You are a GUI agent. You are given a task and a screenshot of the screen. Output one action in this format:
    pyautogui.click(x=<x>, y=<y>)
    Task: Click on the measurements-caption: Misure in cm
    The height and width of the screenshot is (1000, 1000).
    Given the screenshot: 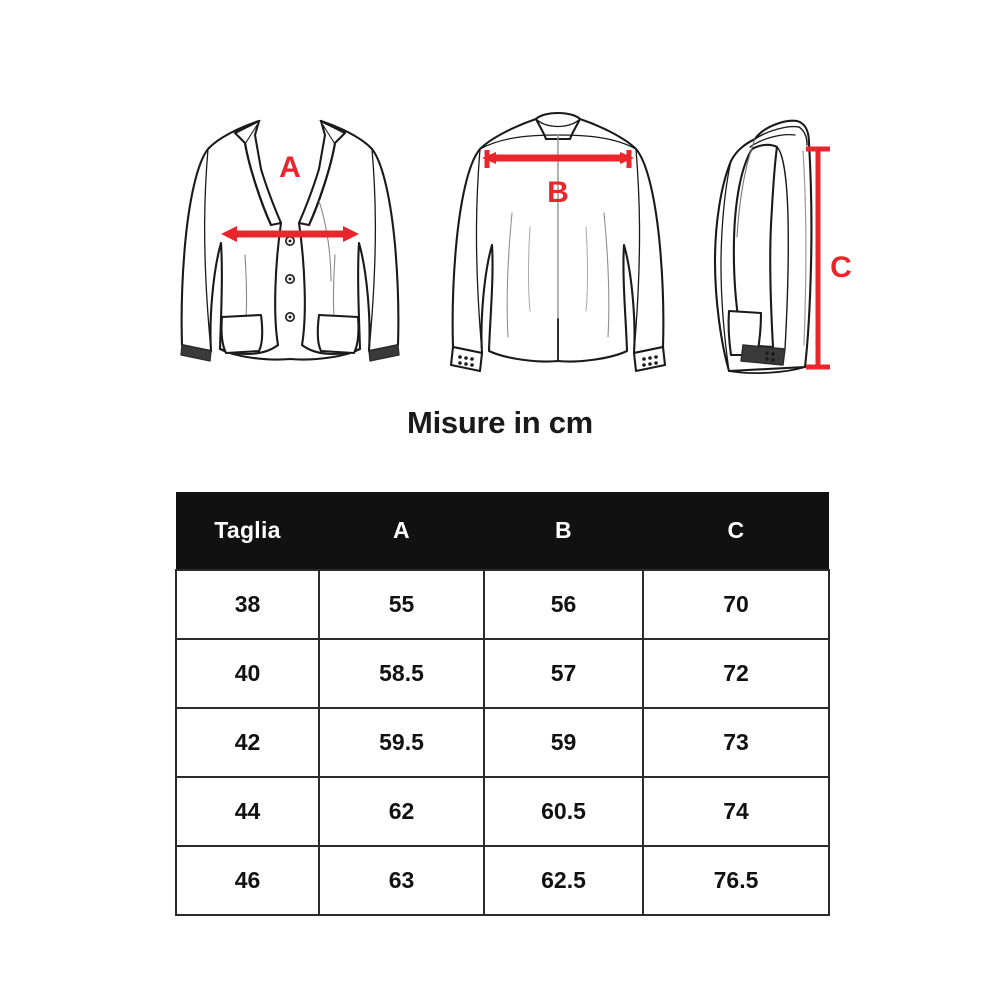 What is the action you would take?
    pyautogui.click(x=500, y=422)
    